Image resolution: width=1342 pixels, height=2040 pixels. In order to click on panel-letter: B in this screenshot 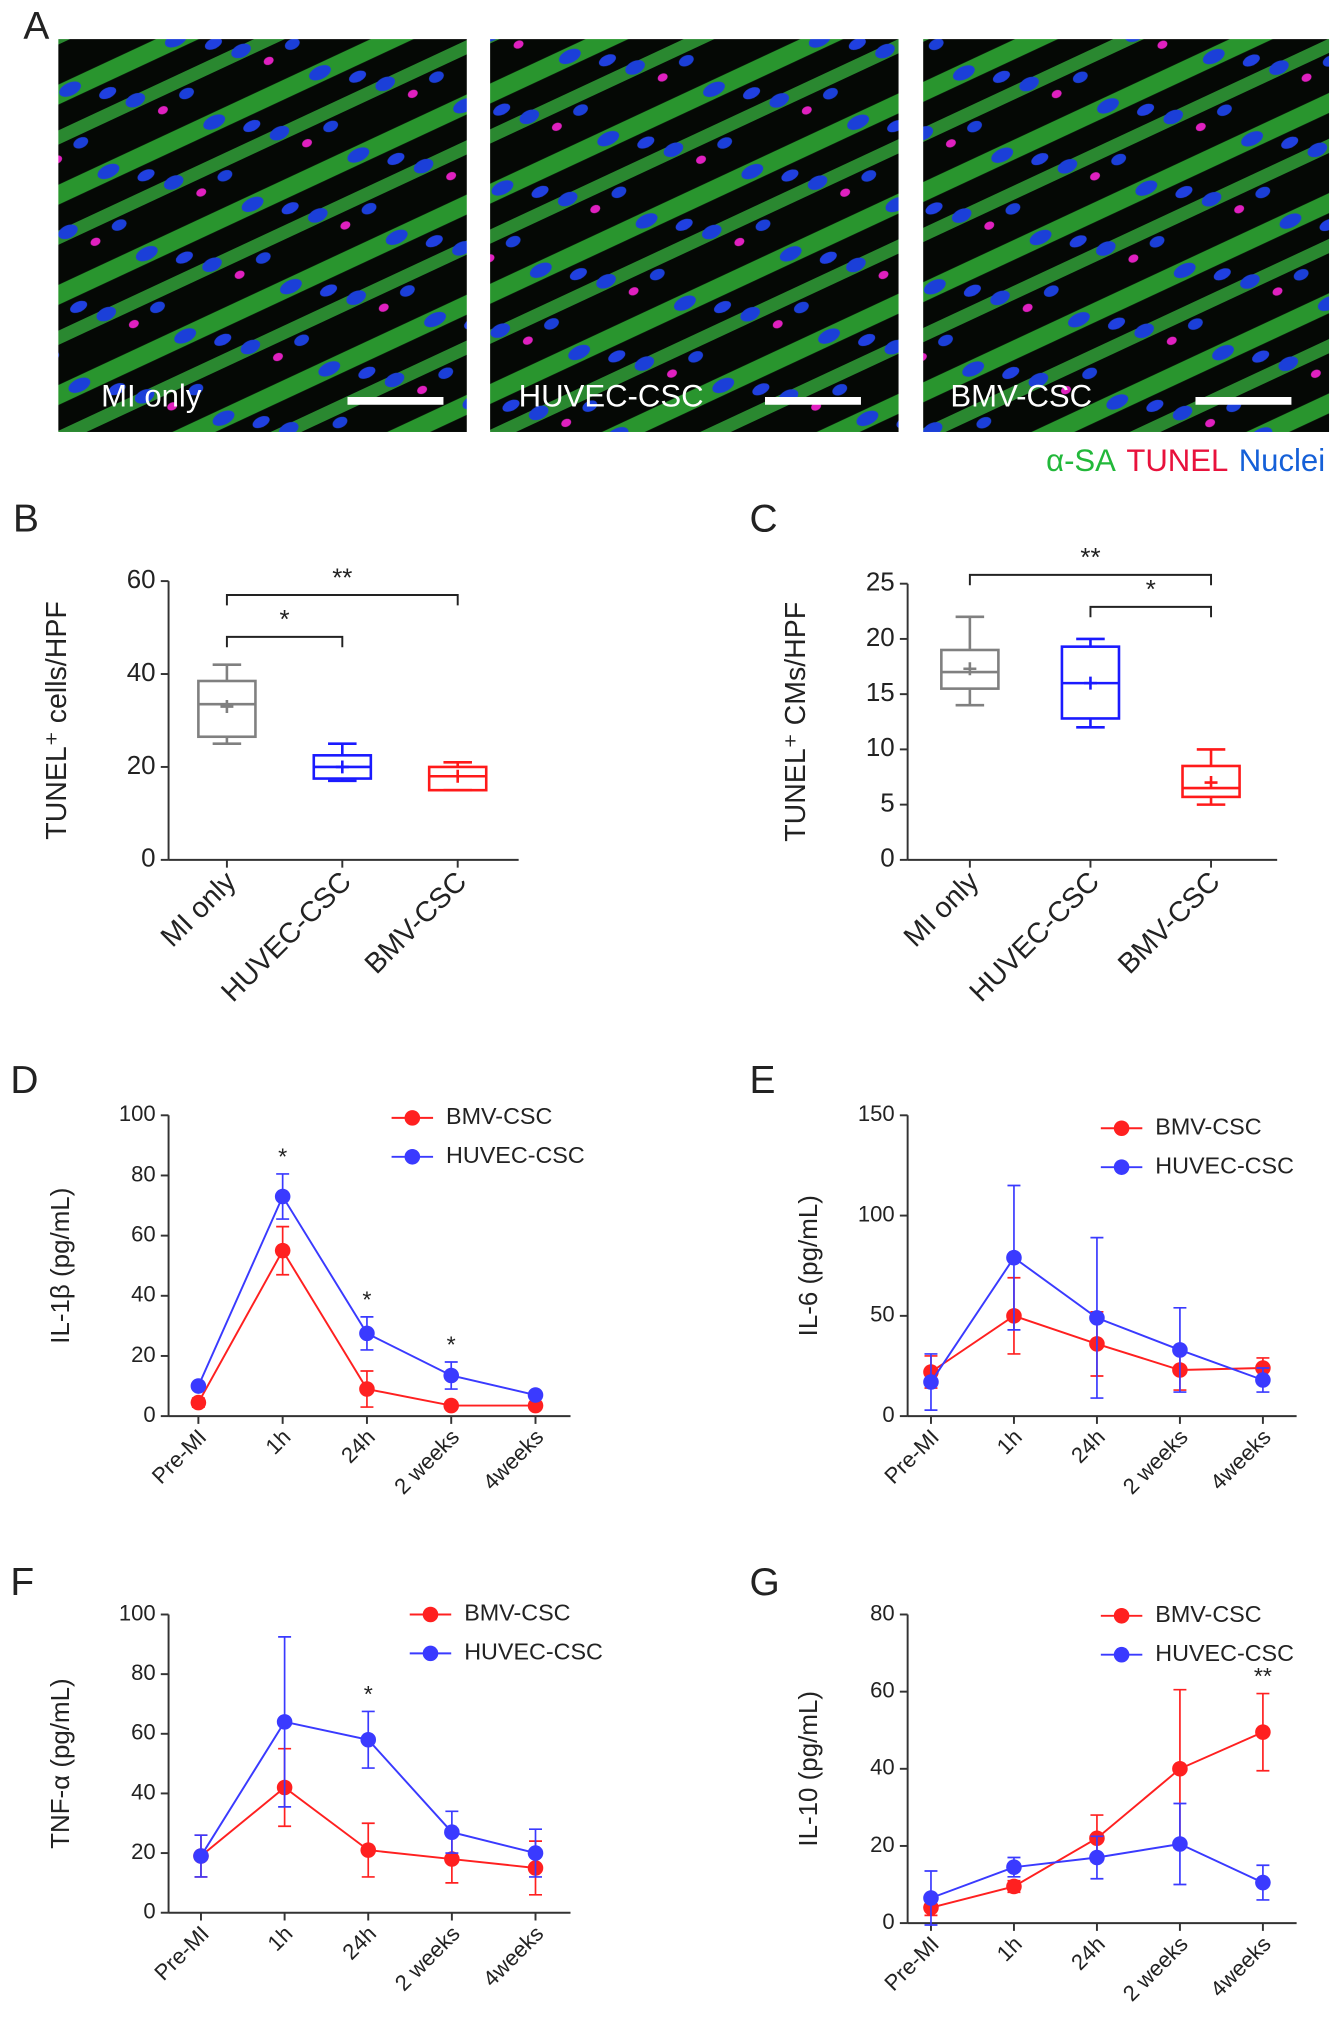, I will do `click(26, 519)`.